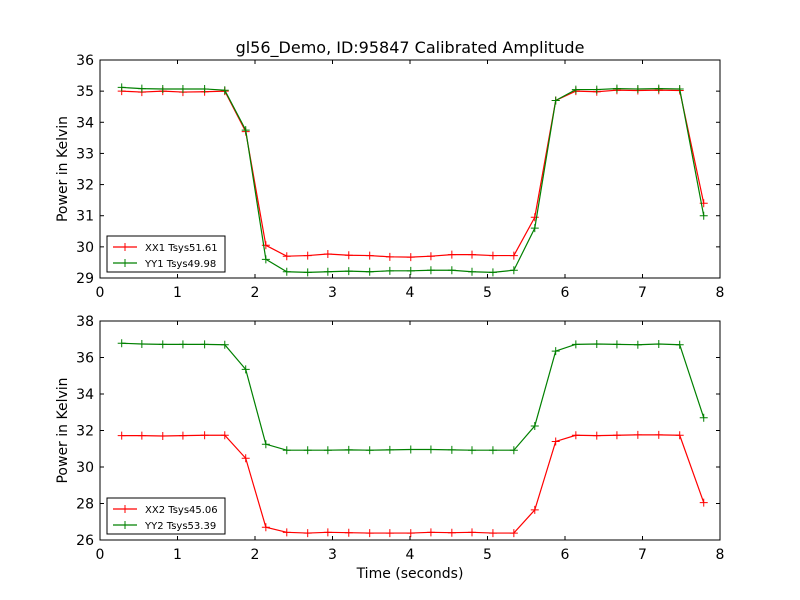  I want to click on legend-label: YY2 Tsys53.39, so click(180, 526).